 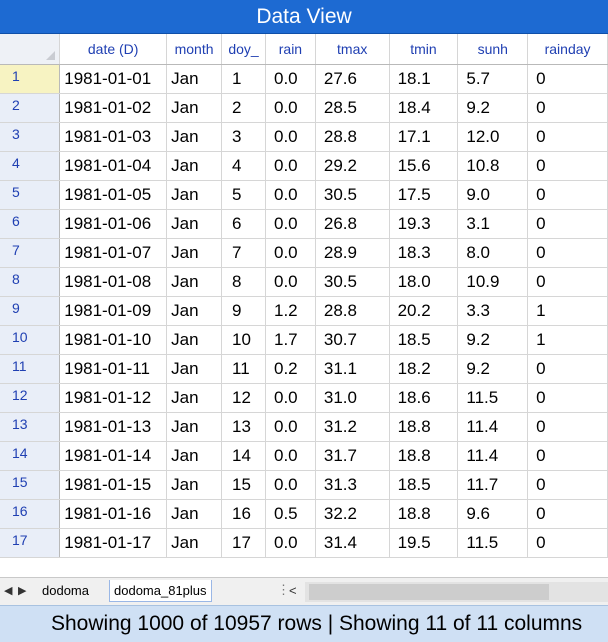 I want to click on column-header-doy: doy_, so click(x=243, y=49).